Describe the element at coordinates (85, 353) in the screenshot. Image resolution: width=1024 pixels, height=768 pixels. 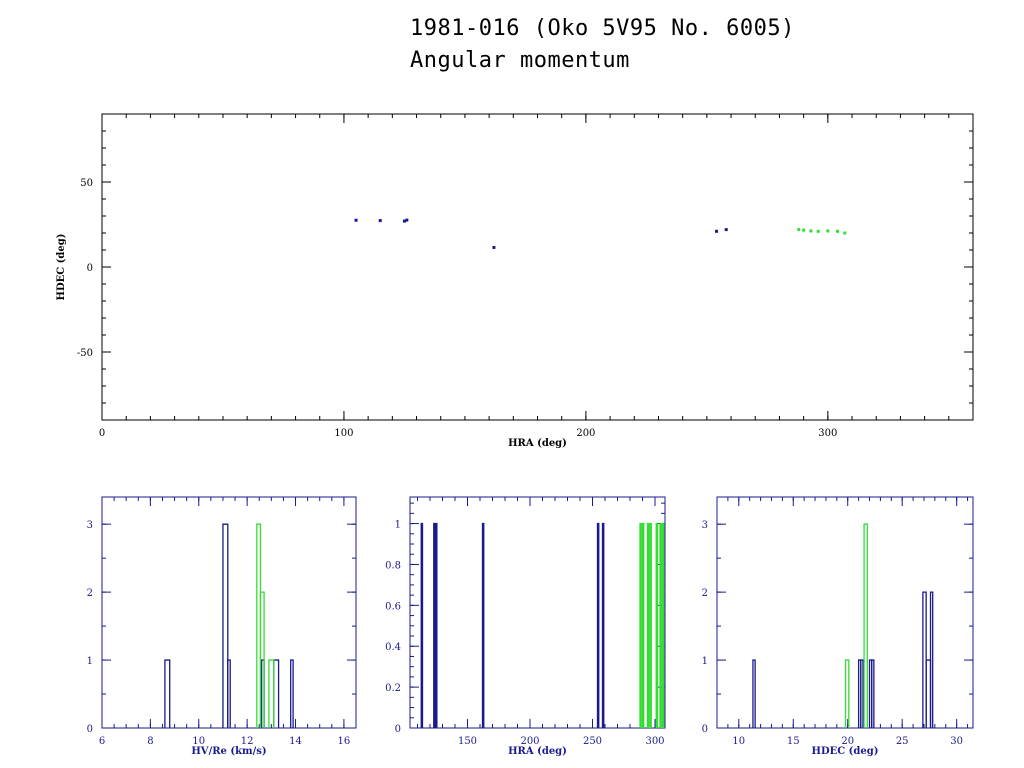
I see `y-tick-label: -50` at that location.